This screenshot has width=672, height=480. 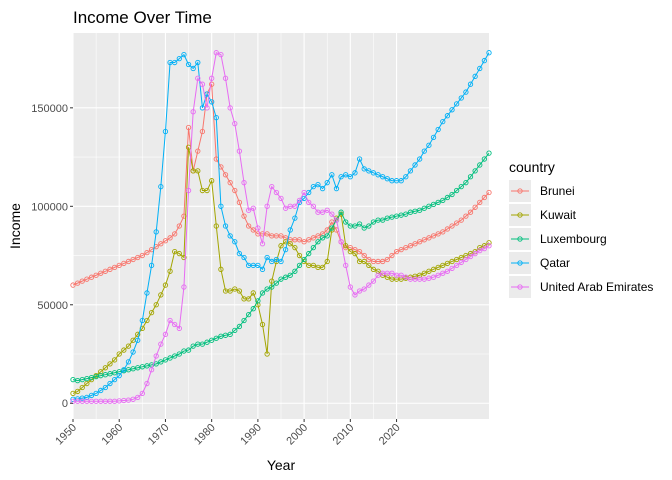 What do you see at coordinates (142, 17) in the screenshot?
I see `chart-title: Income Over Time` at bounding box center [142, 17].